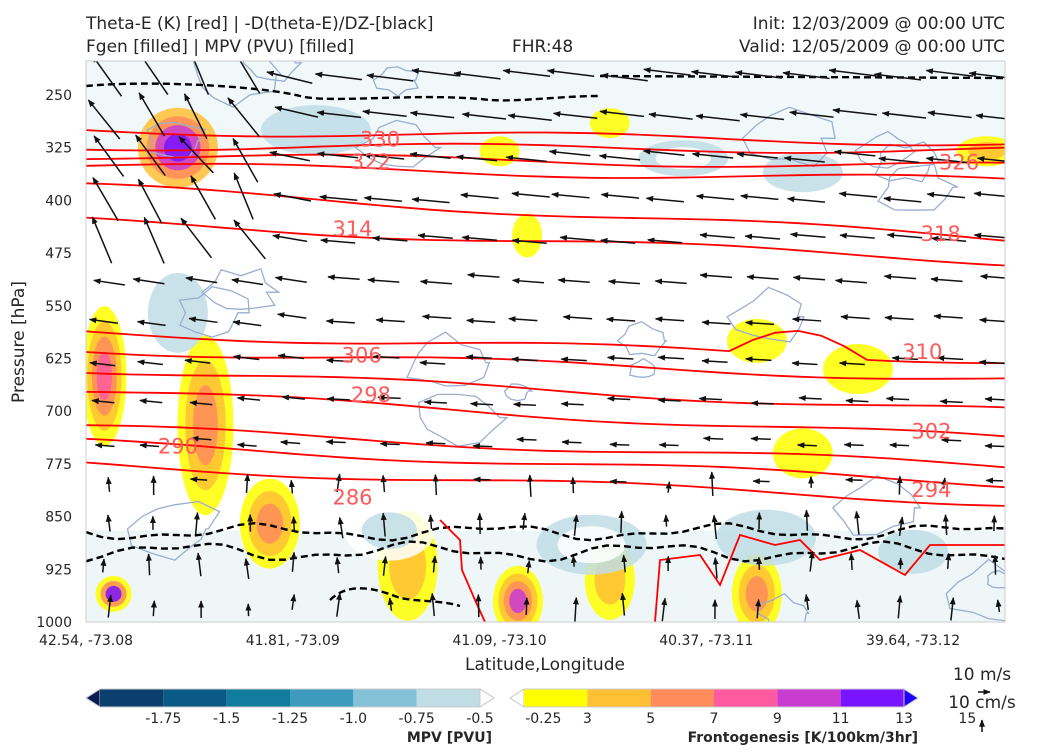 This screenshot has height=750, width=1050. What do you see at coordinates (290, 719) in the screenshot?
I see `mpv-colorbar-tick-label: -1.25` at bounding box center [290, 719].